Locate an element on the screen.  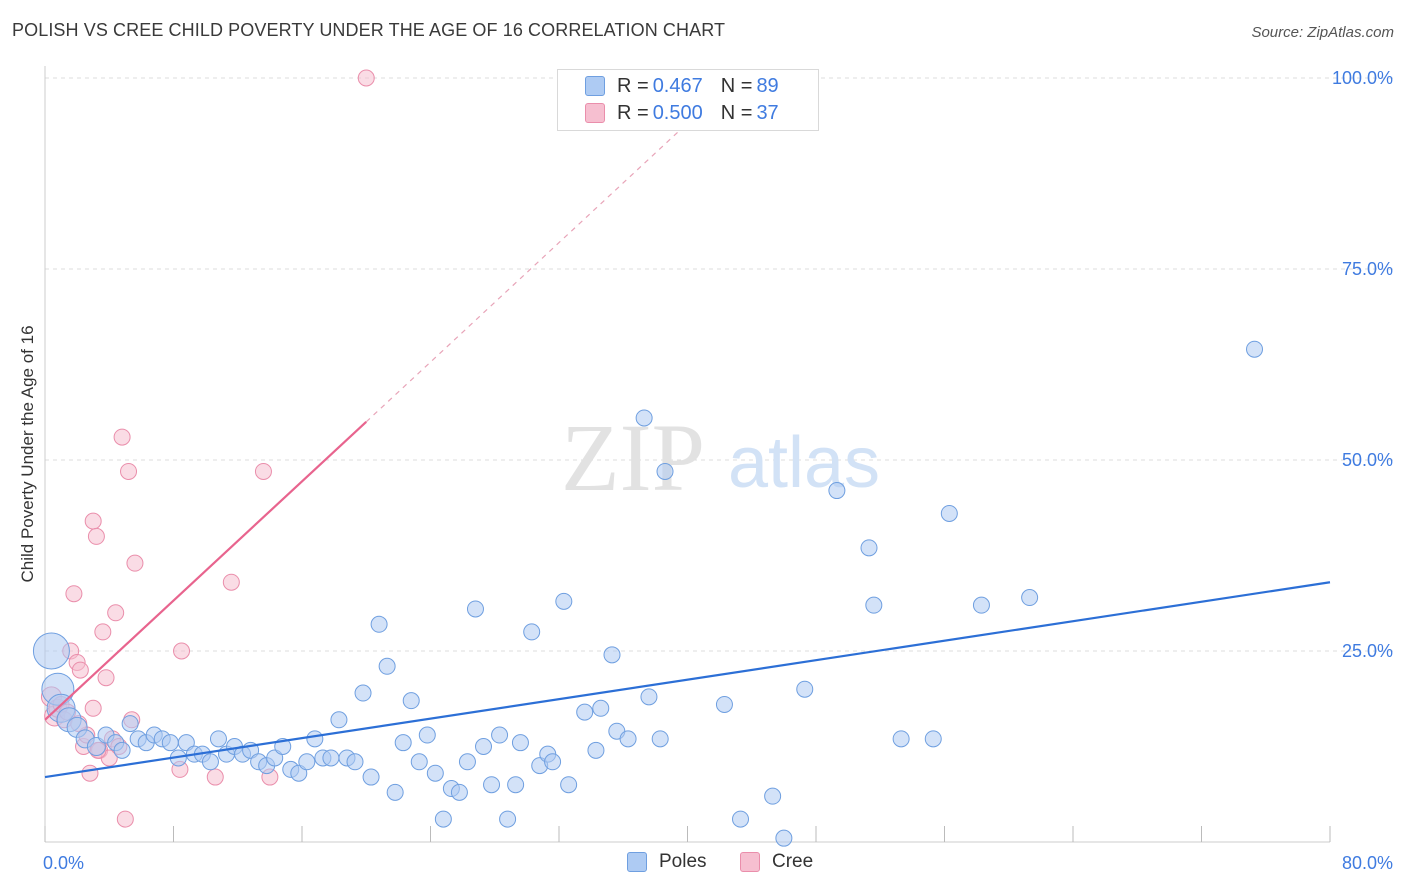
series-legend: Poles Cree is located at coordinates (703, 864).